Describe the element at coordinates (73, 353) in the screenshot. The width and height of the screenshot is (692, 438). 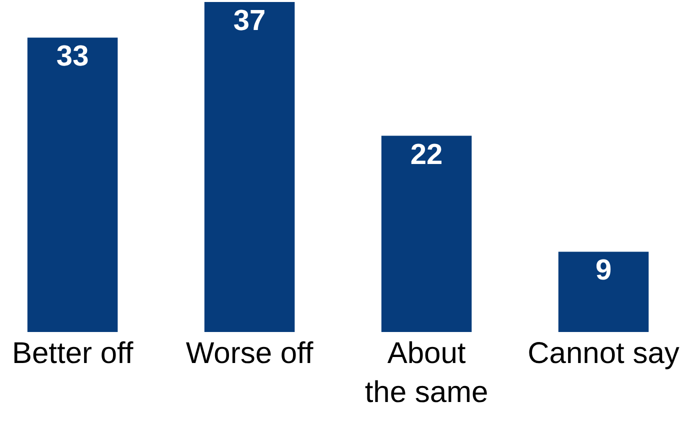
I see `x-tick-label: Better off` at that location.